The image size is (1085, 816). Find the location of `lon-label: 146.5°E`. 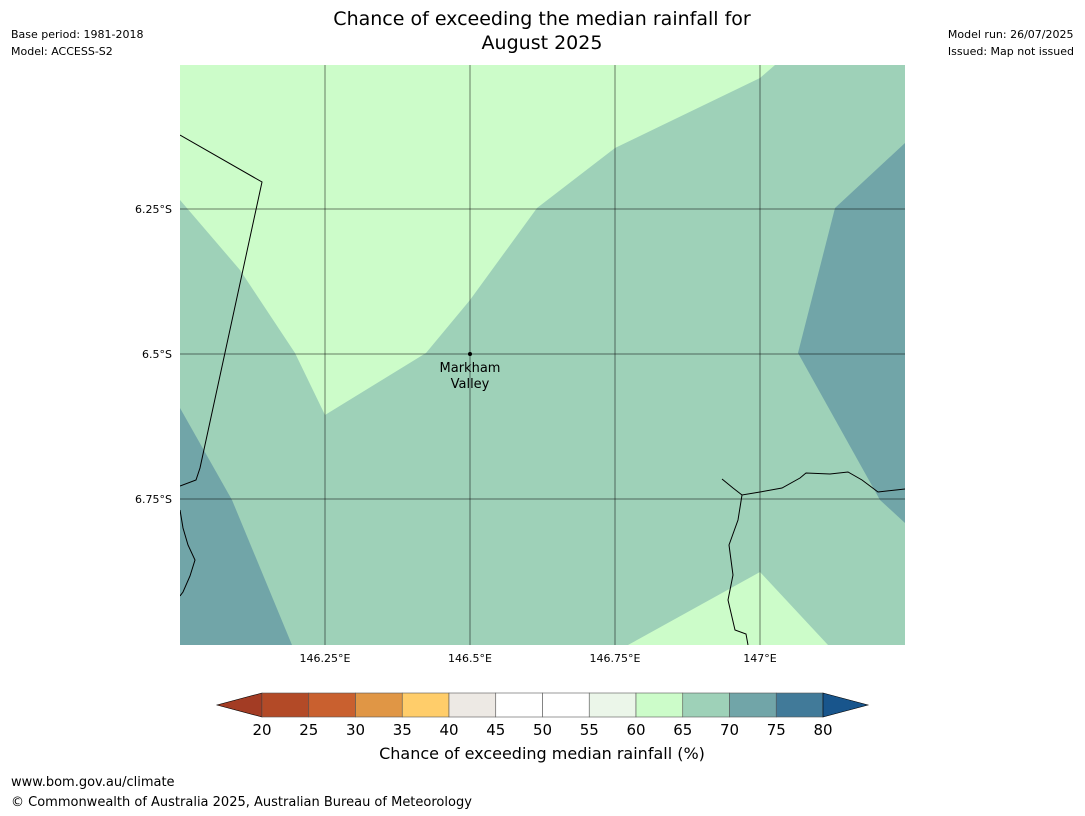

lon-label: 146.5°E is located at coordinates (470, 658).